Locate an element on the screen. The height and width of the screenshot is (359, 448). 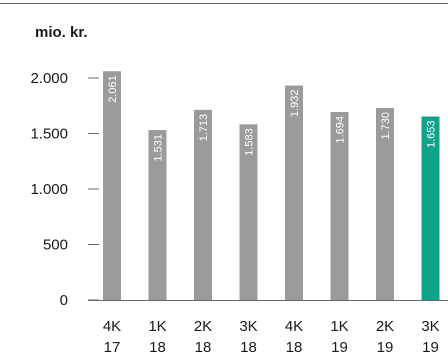
bar-value-label: 1.713 is located at coordinates (204, 128).